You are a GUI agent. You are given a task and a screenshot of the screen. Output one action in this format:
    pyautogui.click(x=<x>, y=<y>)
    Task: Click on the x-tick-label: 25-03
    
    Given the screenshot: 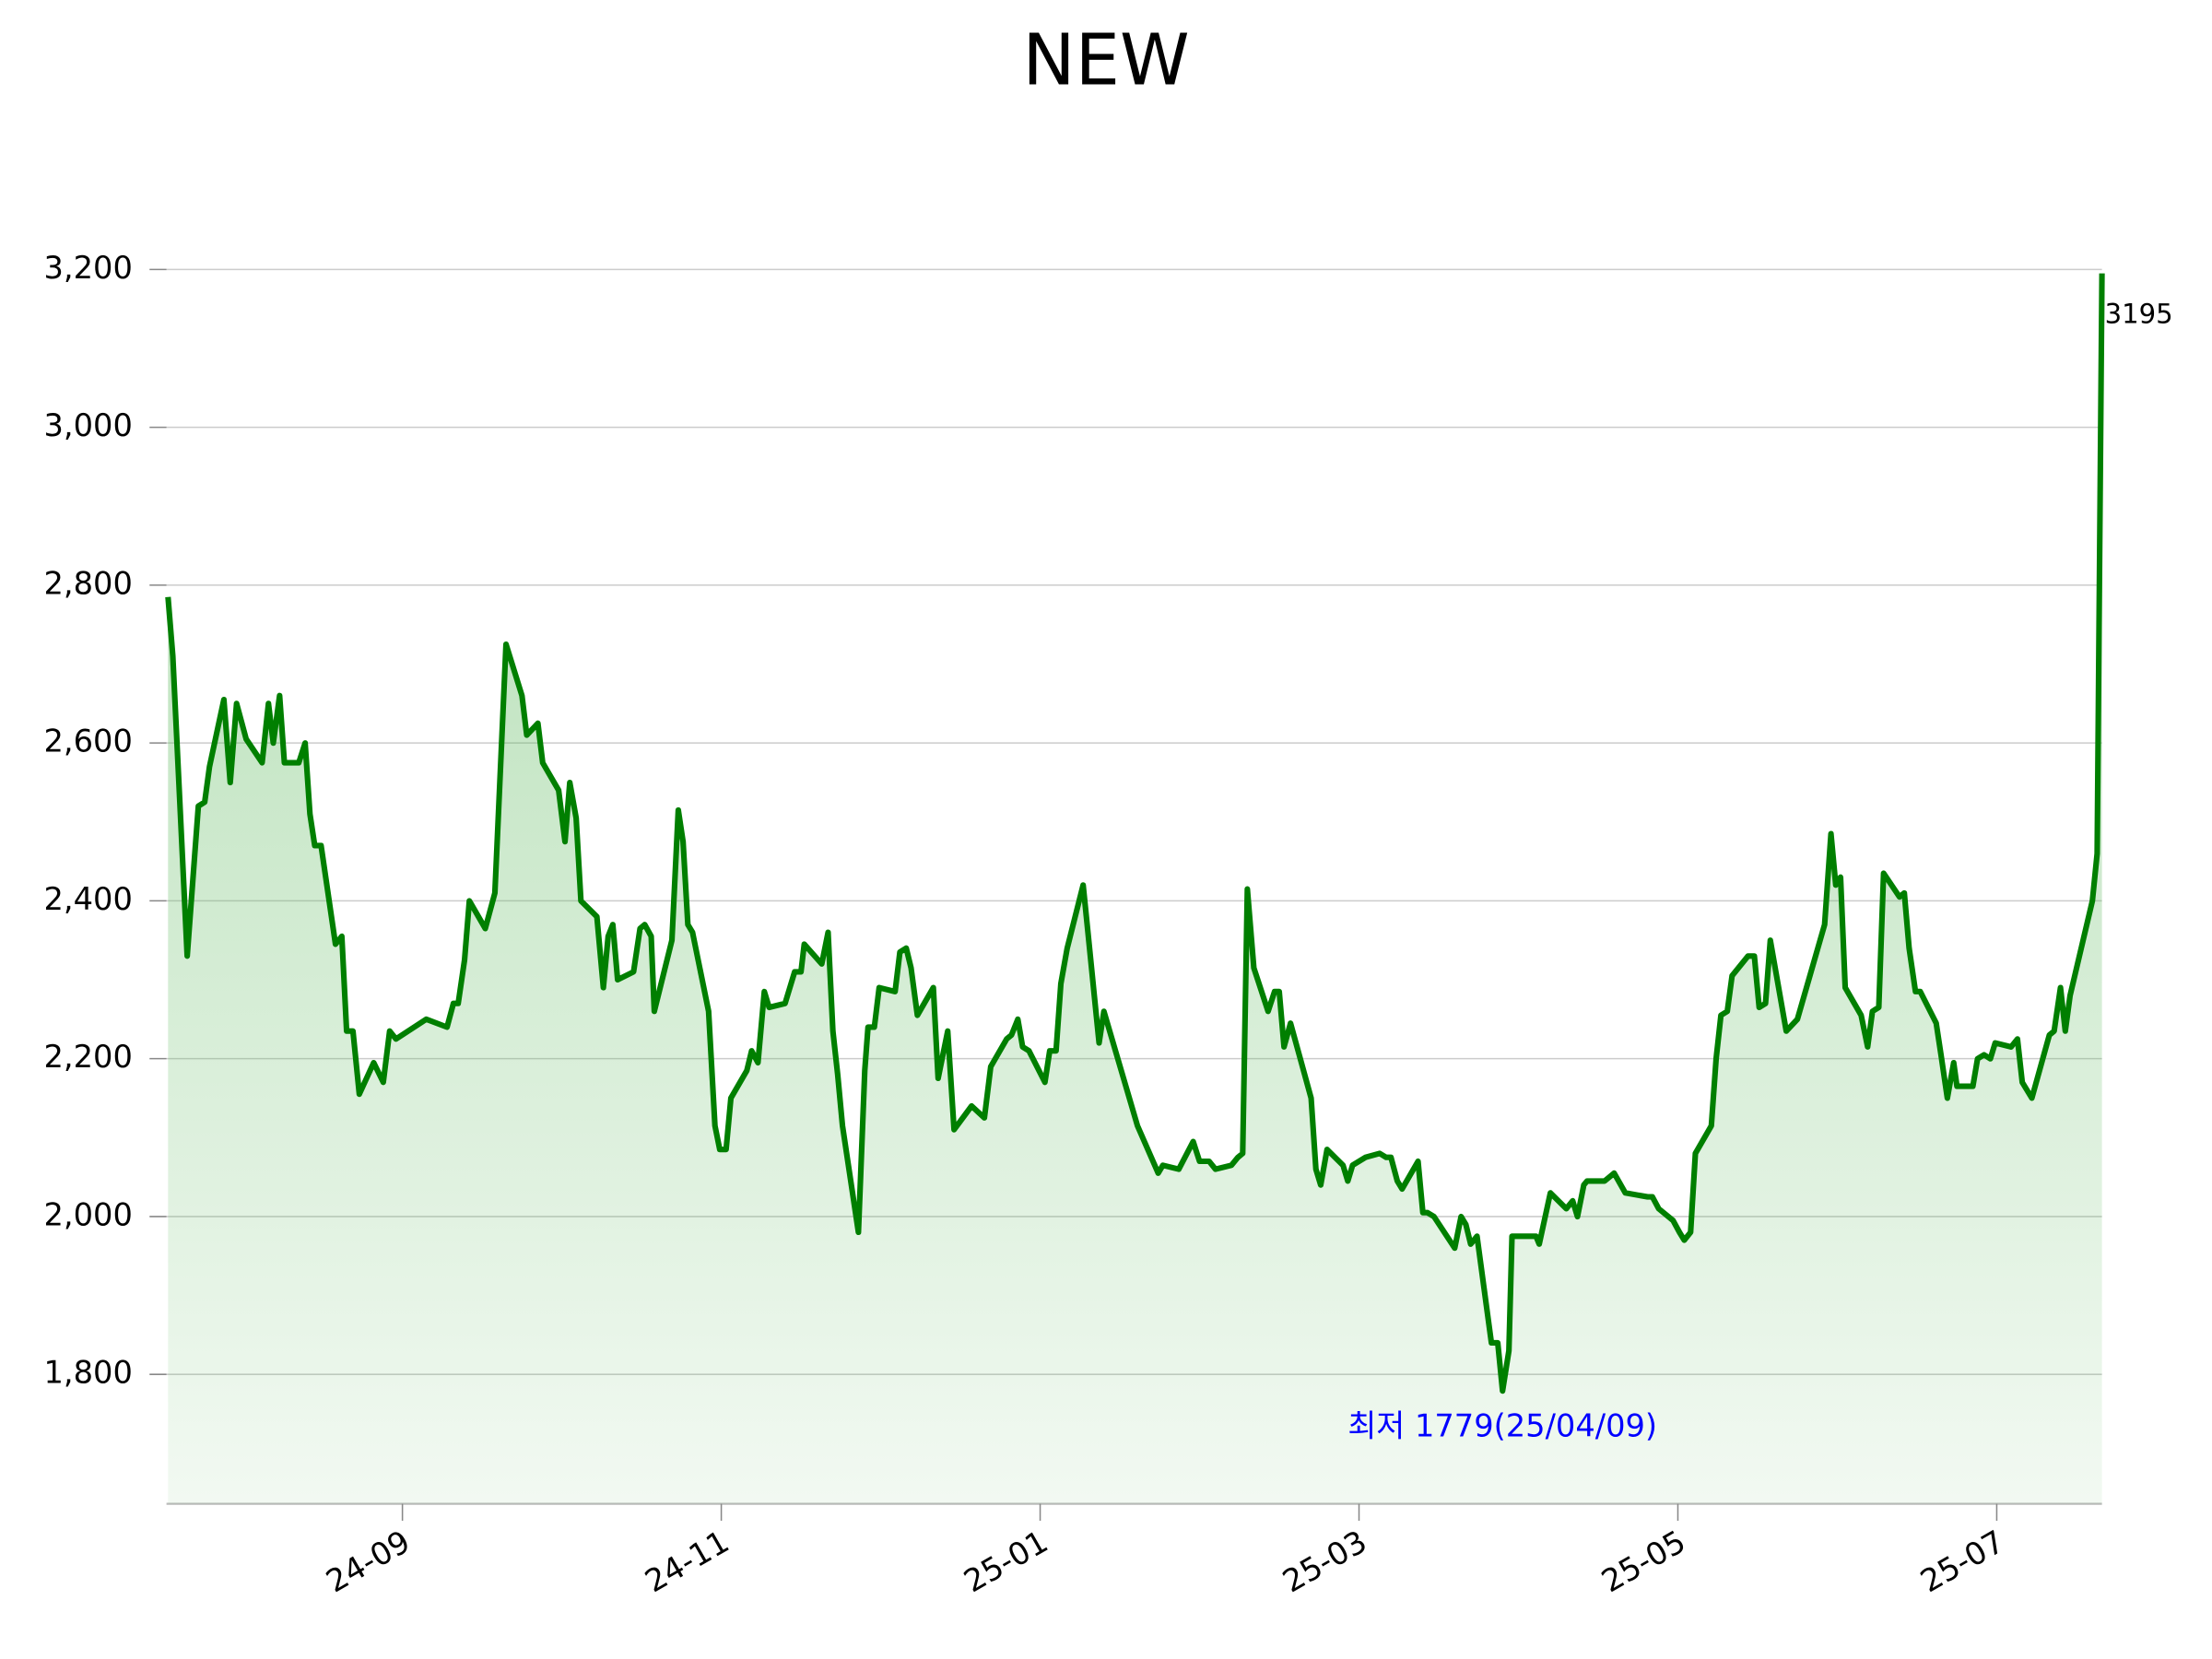 What is the action you would take?
    pyautogui.click(x=1324, y=1562)
    